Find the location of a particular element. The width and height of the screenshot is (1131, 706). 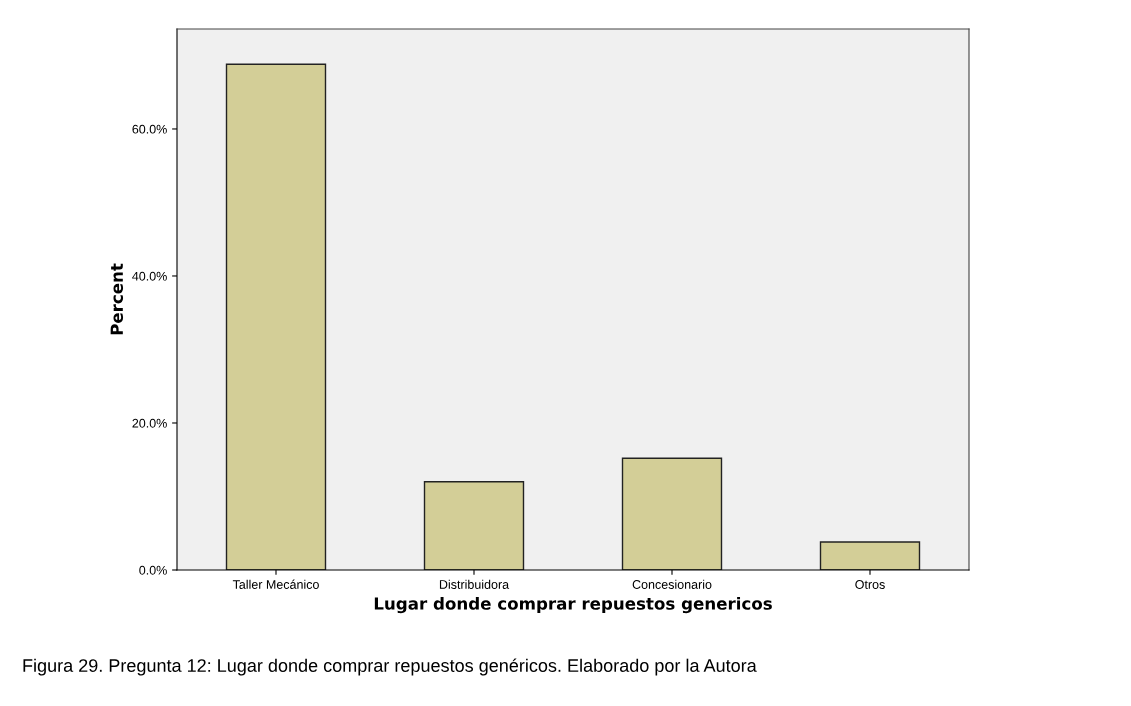

text: Figura 29. Pregunta 12: Lugar donde comprar repuestos genéricos. Elaborado por la Autora is located at coordinates (390, 667).